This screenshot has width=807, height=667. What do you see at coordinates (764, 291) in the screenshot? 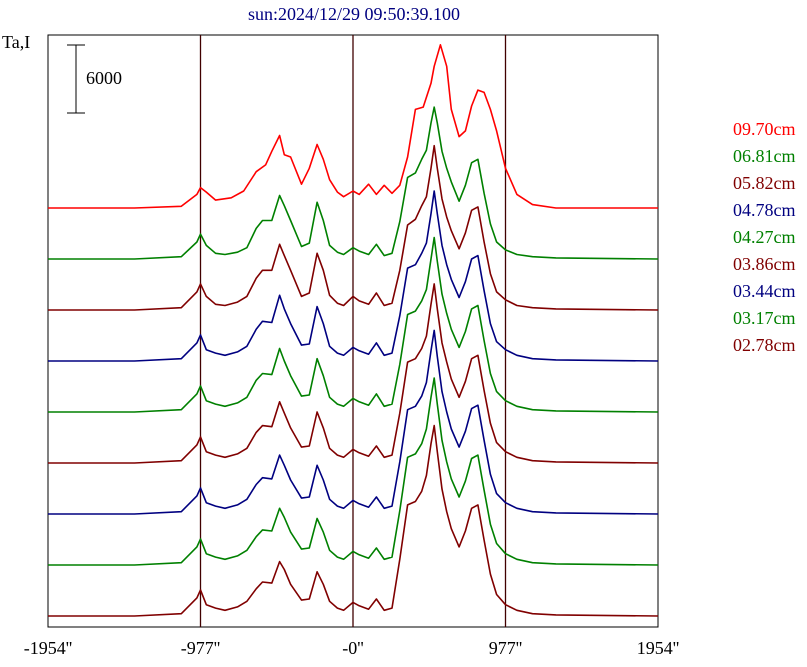
I see `legend-item: 03.44cm` at bounding box center [764, 291].